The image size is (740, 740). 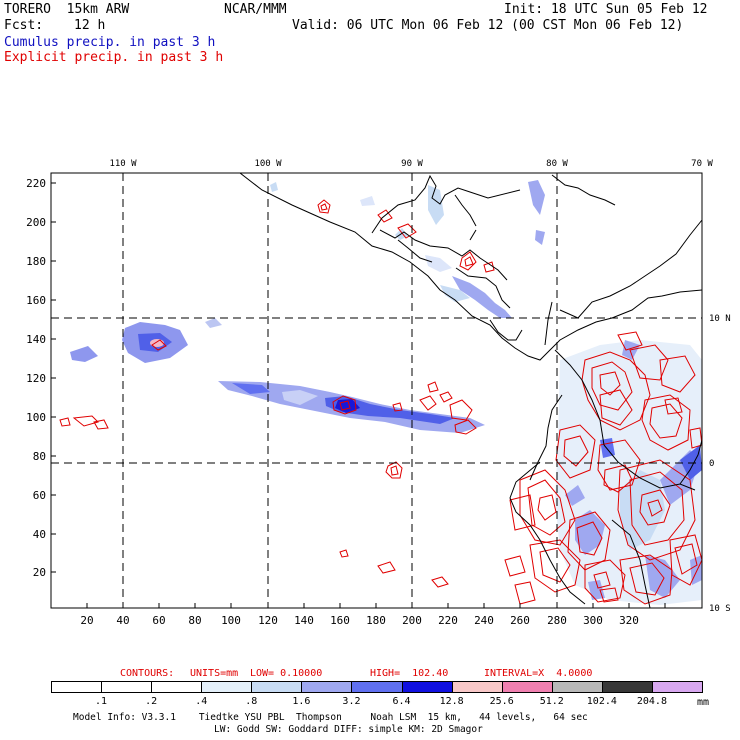 What do you see at coordinates (409, 673) in the screenshot?
I see `contours-high: HIGH= 102.40` at bounding box center [409, 673].